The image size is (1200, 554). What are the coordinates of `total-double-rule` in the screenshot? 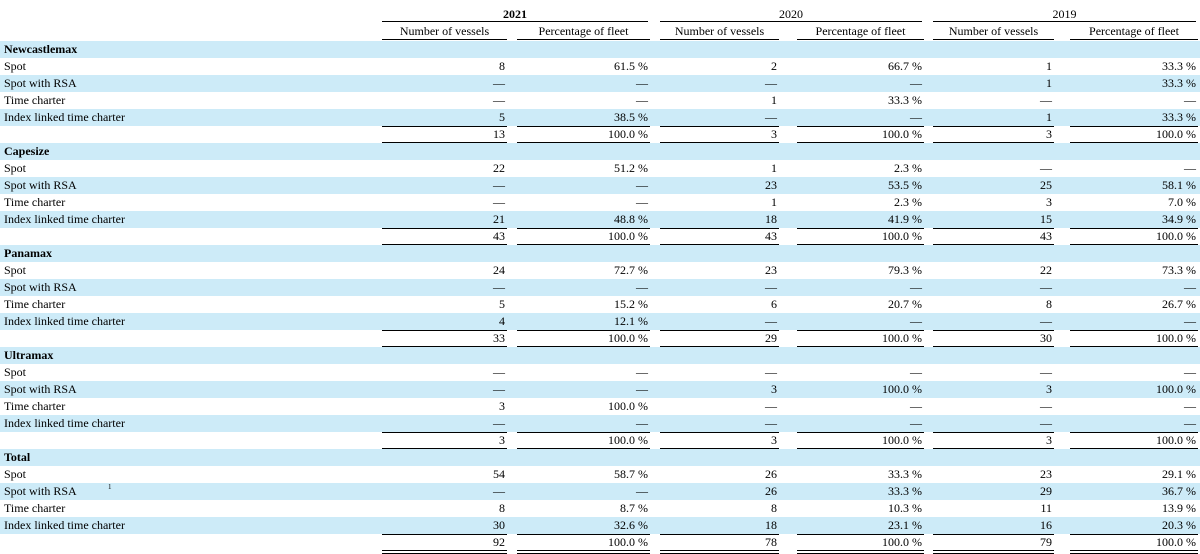 It's located at (719, 552).